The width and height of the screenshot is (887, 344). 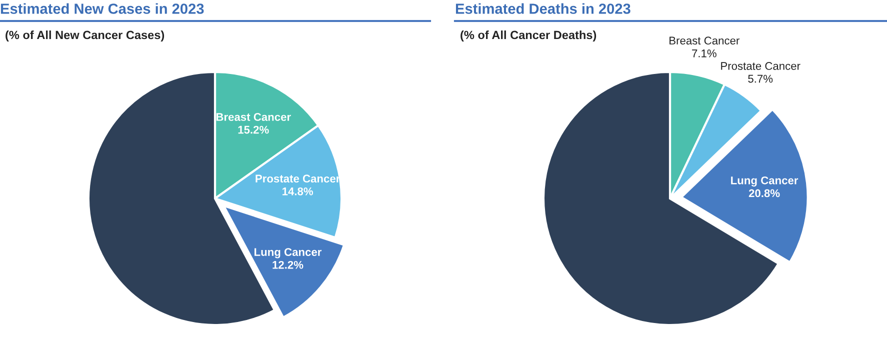 I want to click on data-label: 20.8%, so click(x=764, y=193).